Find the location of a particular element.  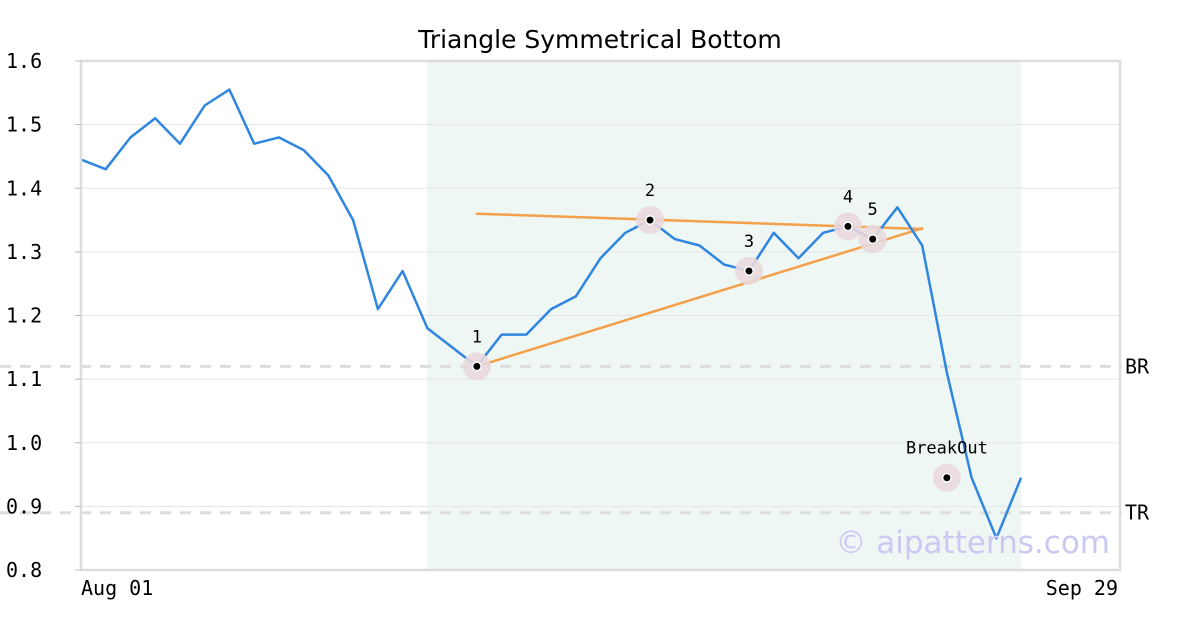

x-tick-label: Sep 29 is located at coordinates (1082, 588).